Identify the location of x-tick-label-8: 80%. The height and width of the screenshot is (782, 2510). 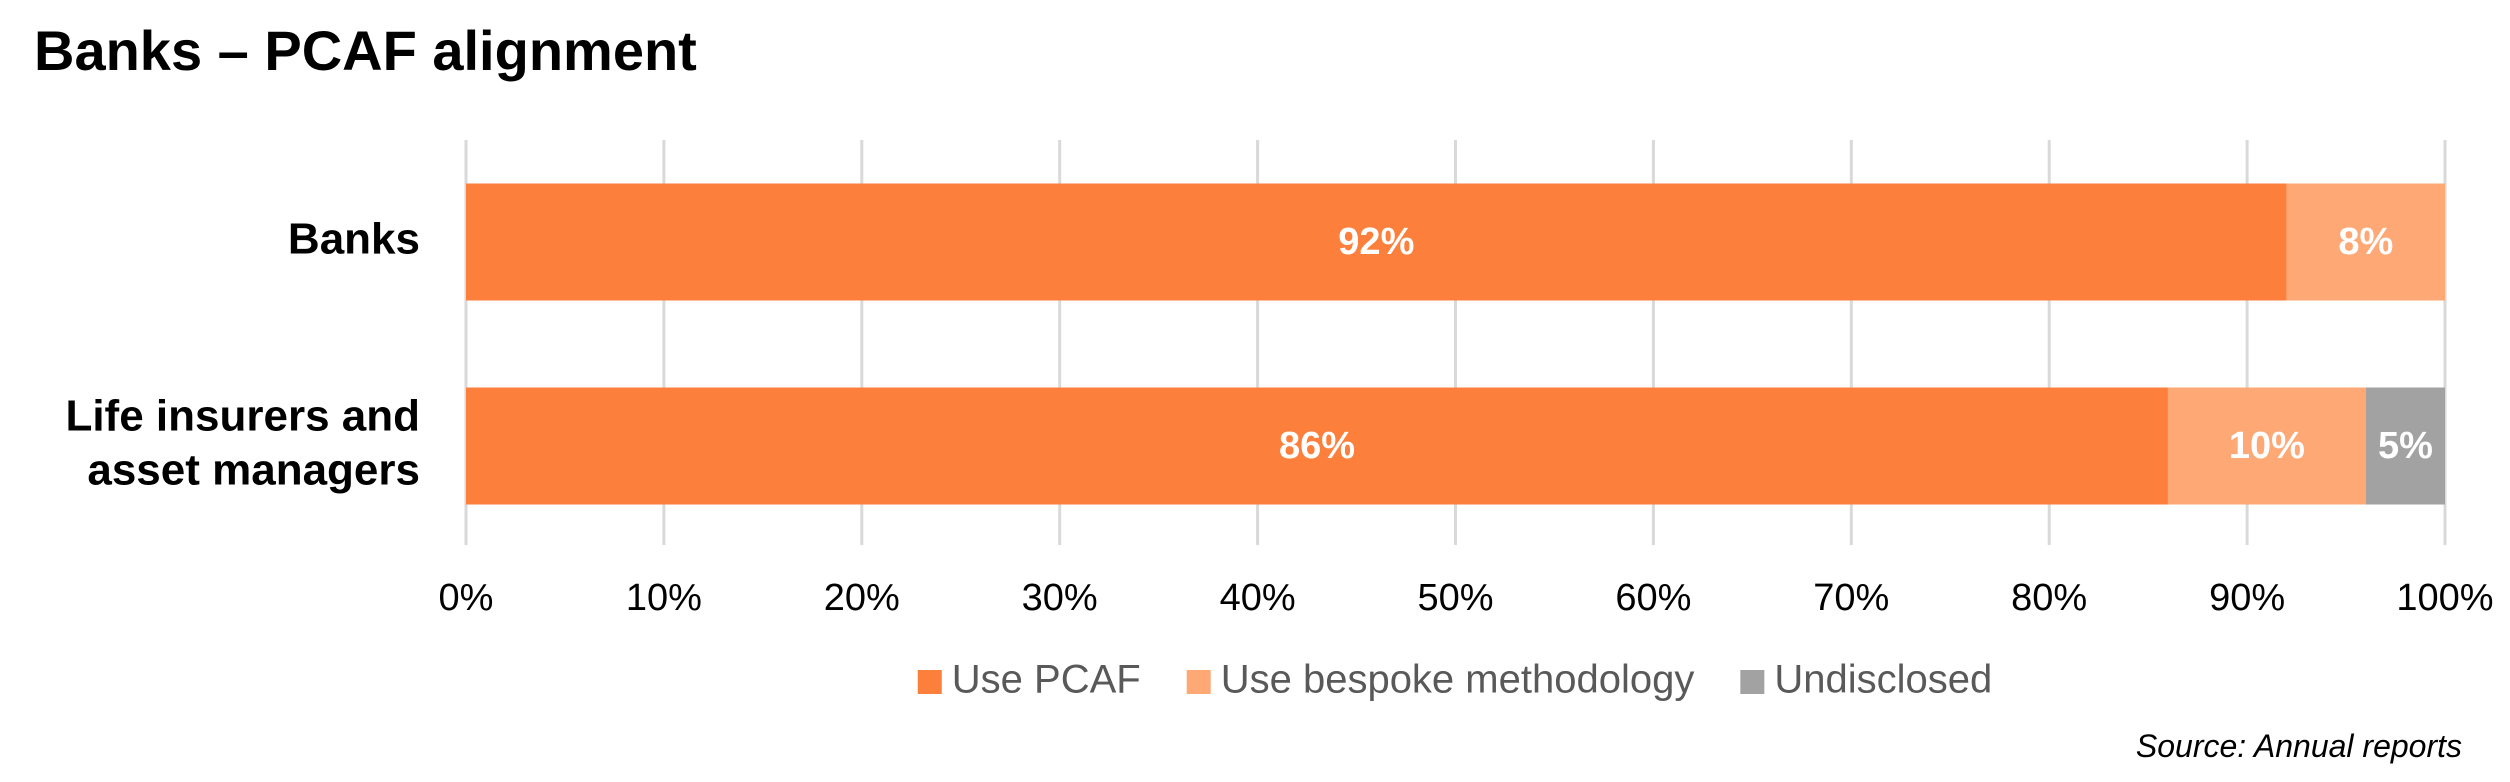
(2049, 598).